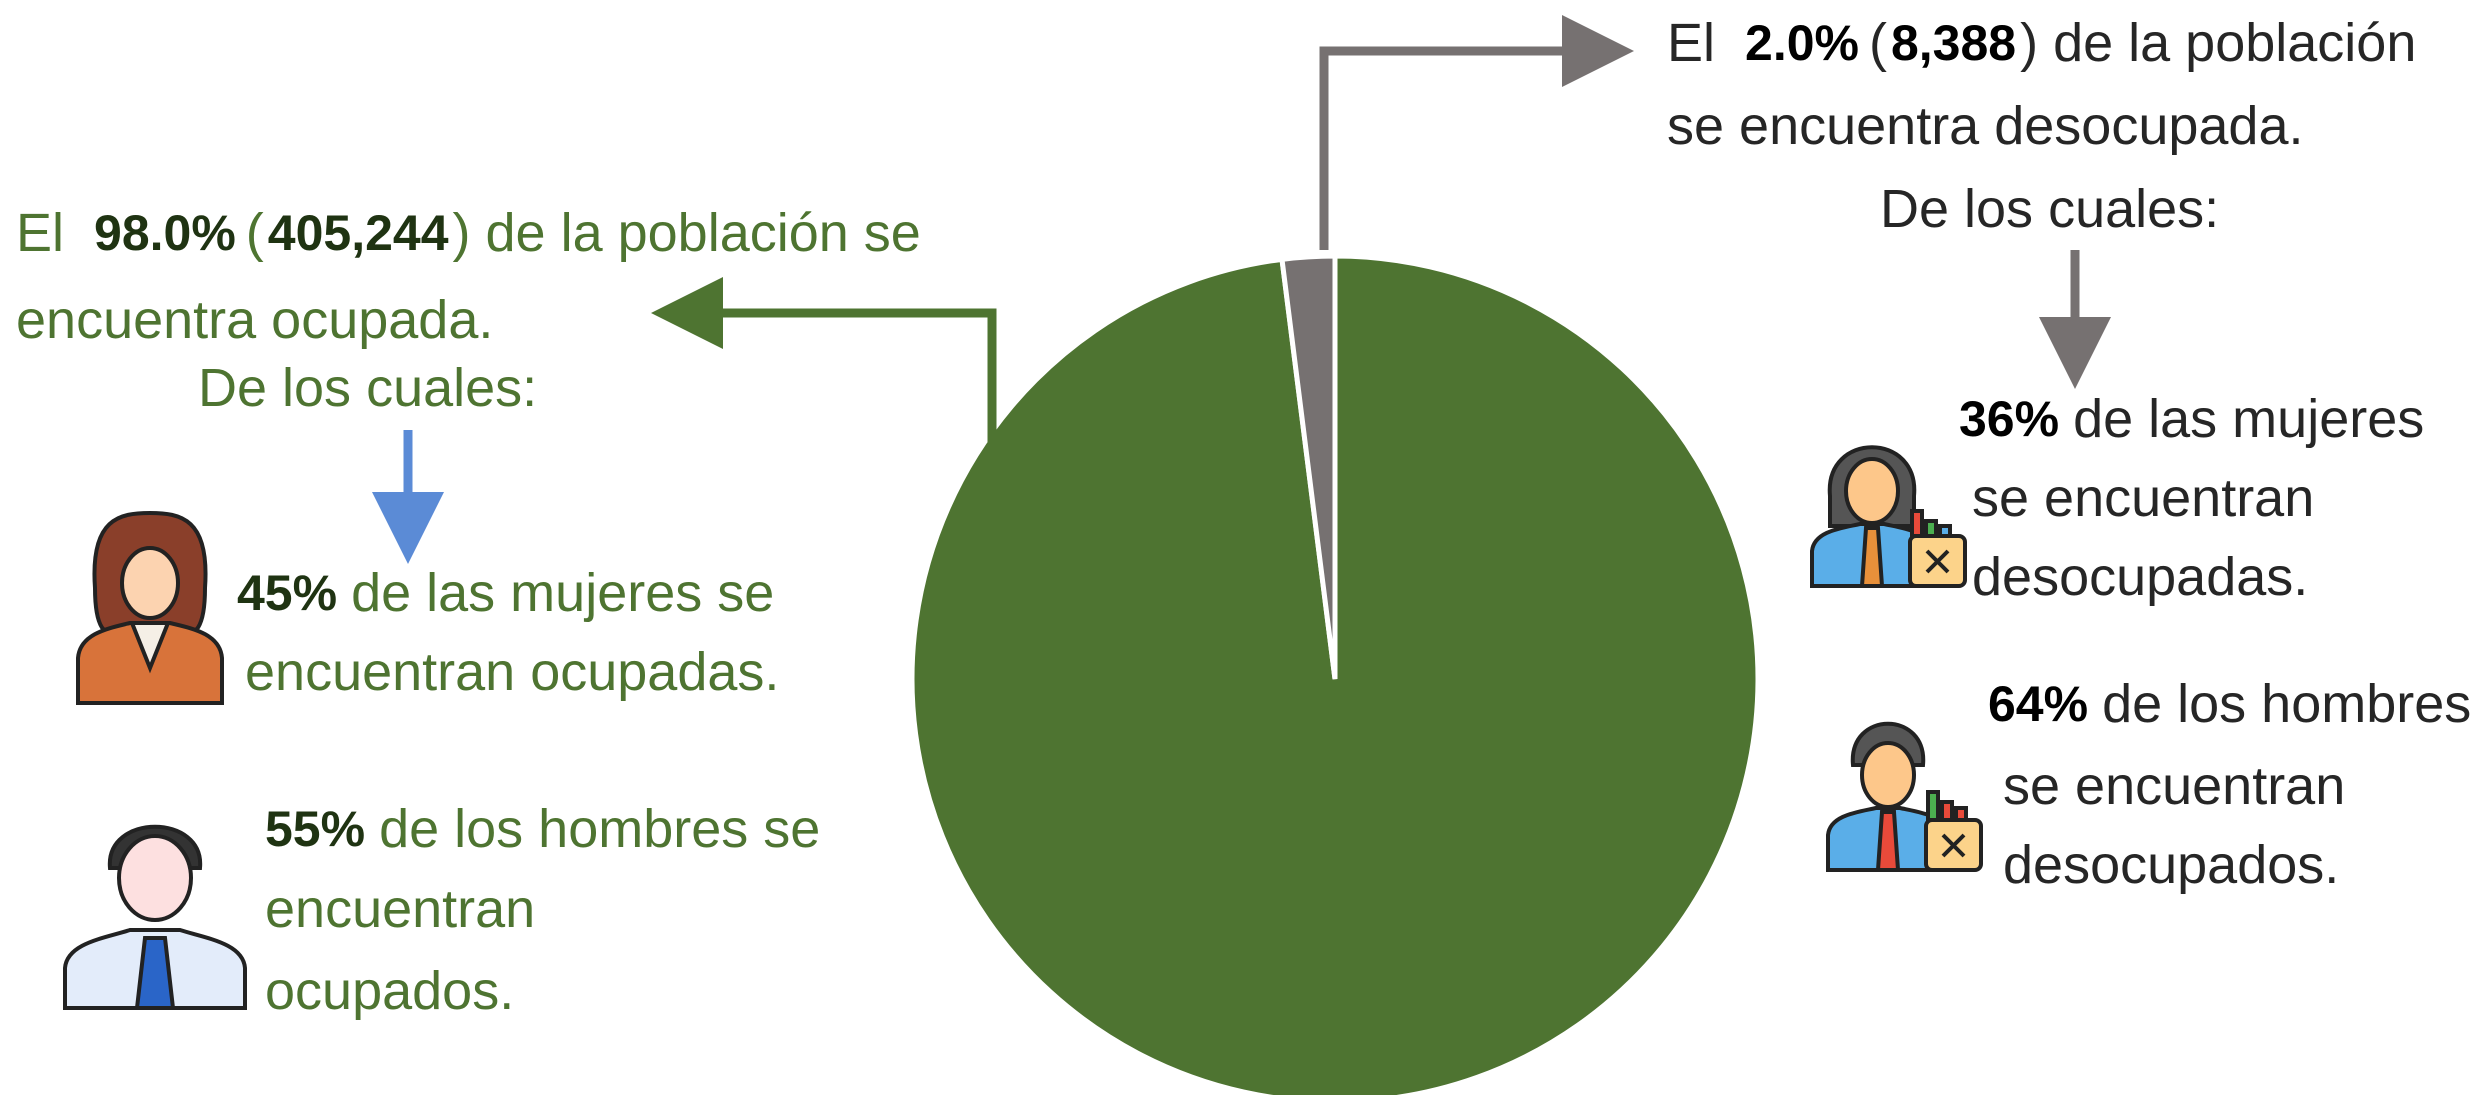 This screenshot has height=1095, width=2478. Describe the element at coordinates (687, 233) in the screenshot. I see `text: ) de la población se` at that location.